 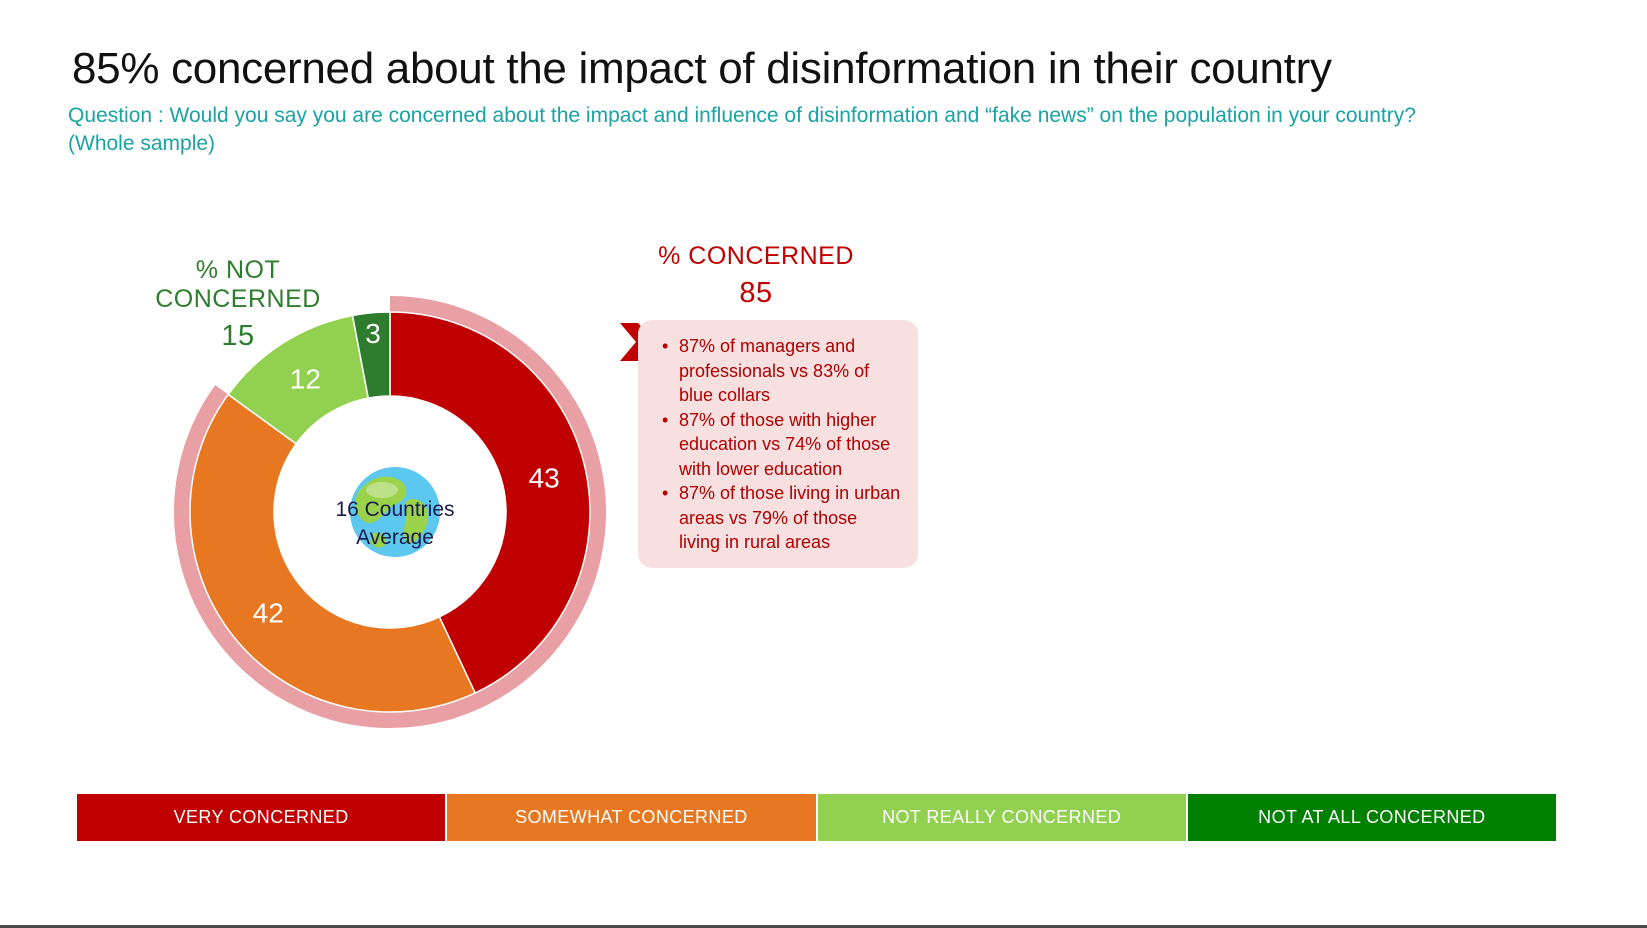 I want to click on legend-item: SOMEWHAT CONCERNED, so click(x=632, y=817).